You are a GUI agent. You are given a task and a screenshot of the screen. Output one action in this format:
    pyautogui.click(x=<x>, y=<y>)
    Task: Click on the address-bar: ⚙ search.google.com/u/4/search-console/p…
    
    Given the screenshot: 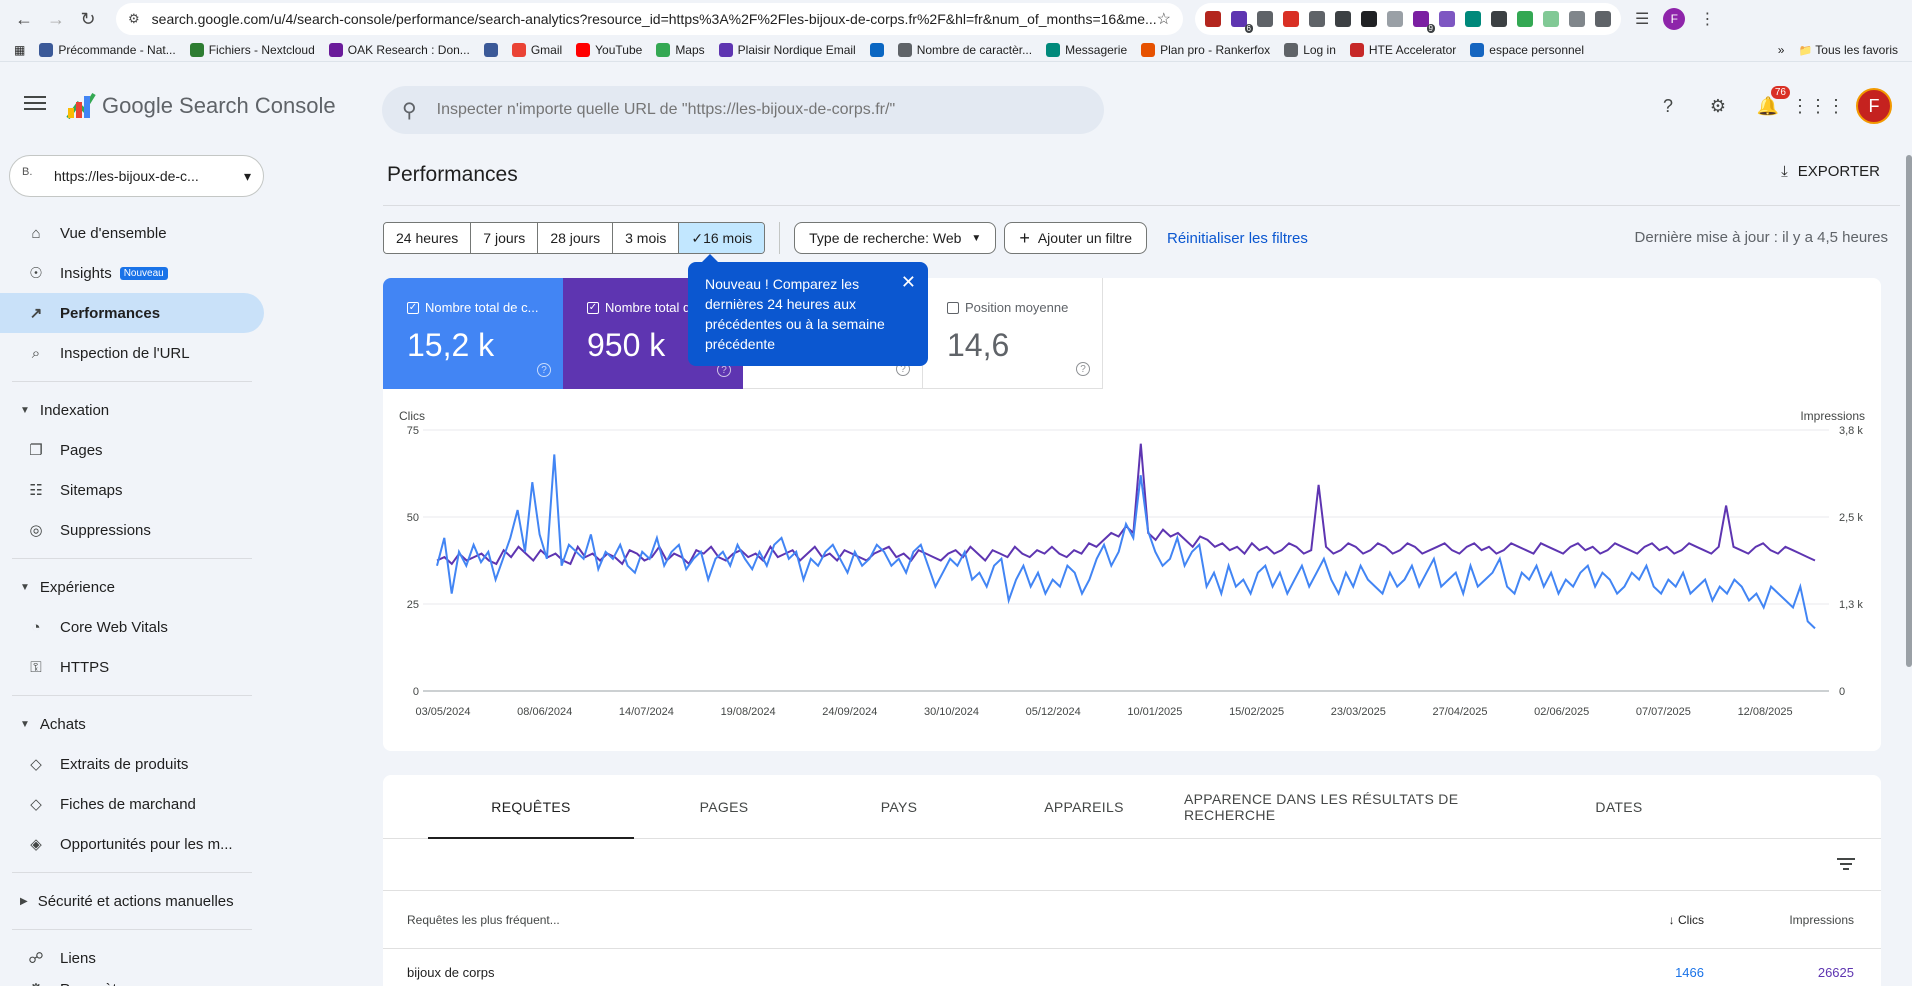 What is the action you would take?
    pyautogui.click(x=649, y=19)
    